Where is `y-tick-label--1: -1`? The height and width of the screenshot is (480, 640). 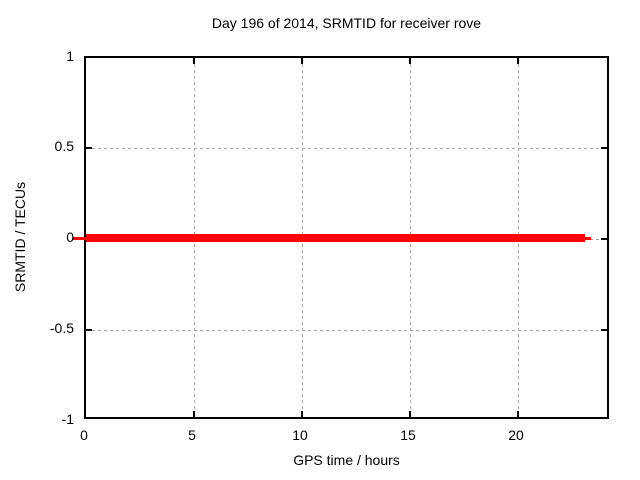
y-tick-label--1: -1 is located at coordinates (67, 419).